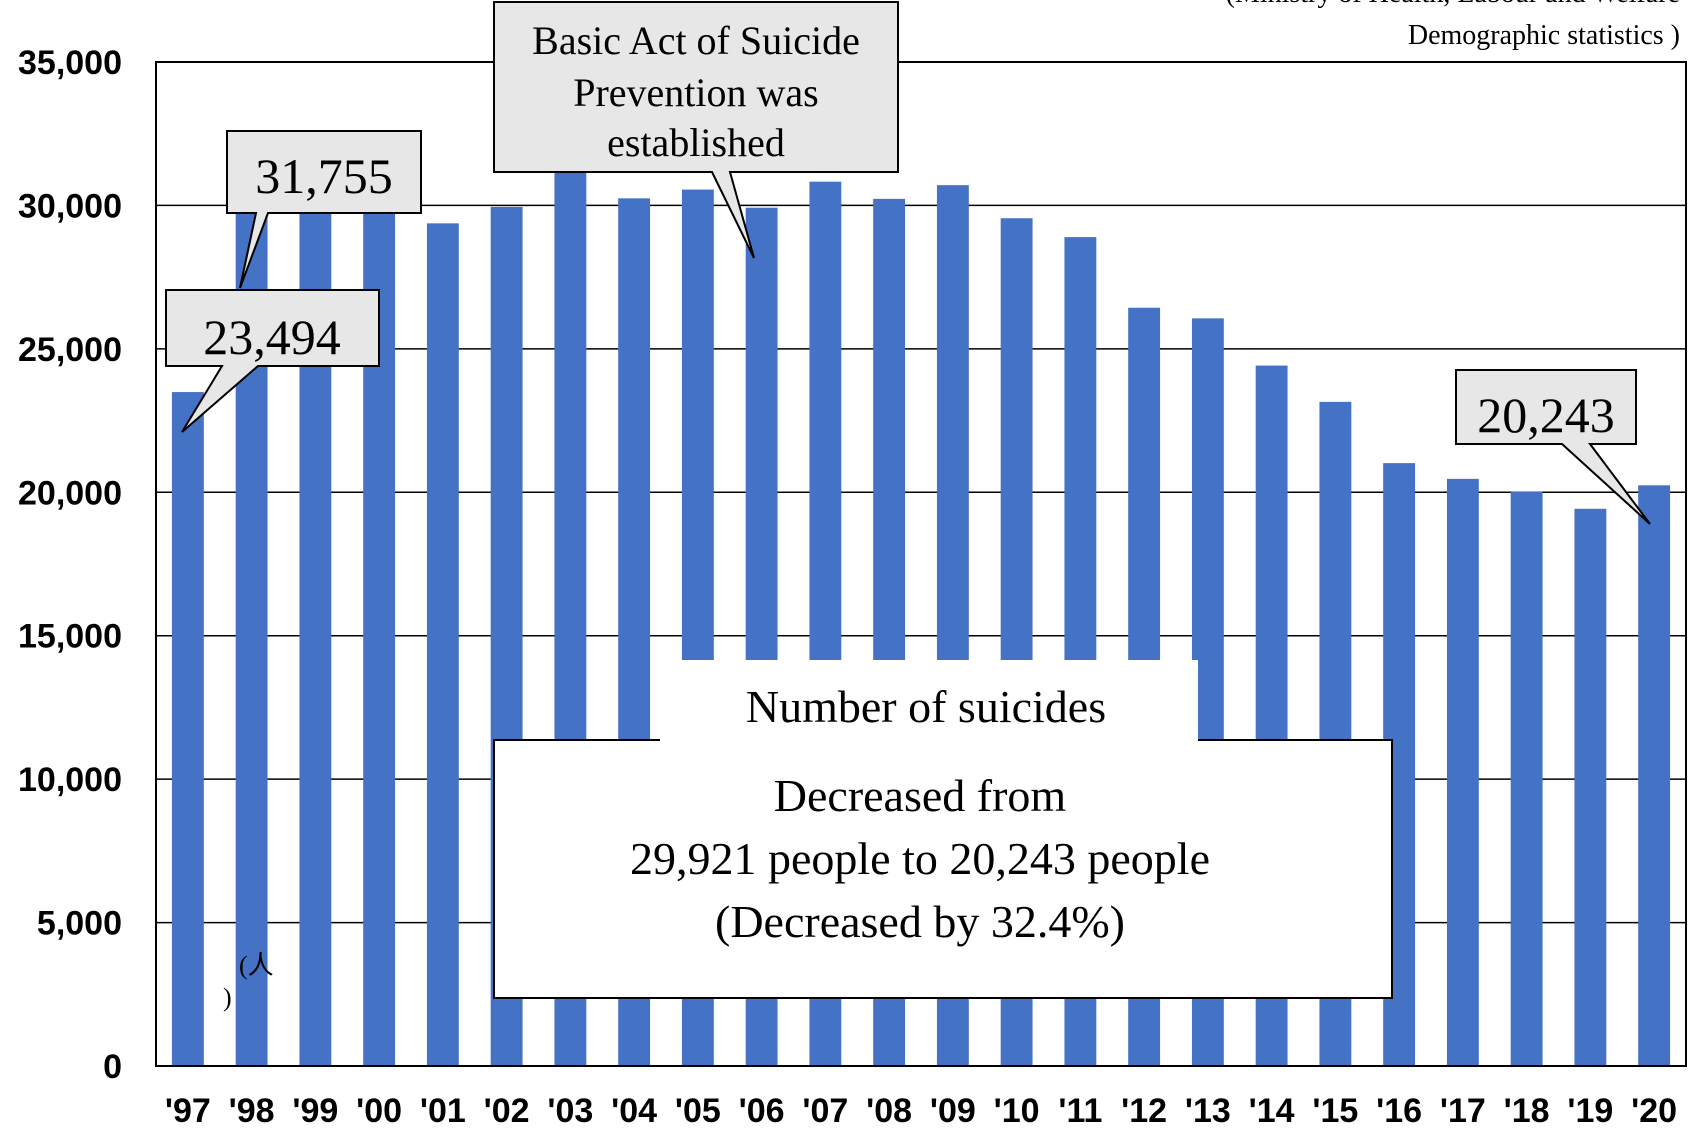 The image size is (1689, 1130). What do you see at coordinates (1453, 4) in the screenshot?
I see `source-note-line1: (Ministry of Health, Labour and Welfare` at bounding box center [1453, 4].